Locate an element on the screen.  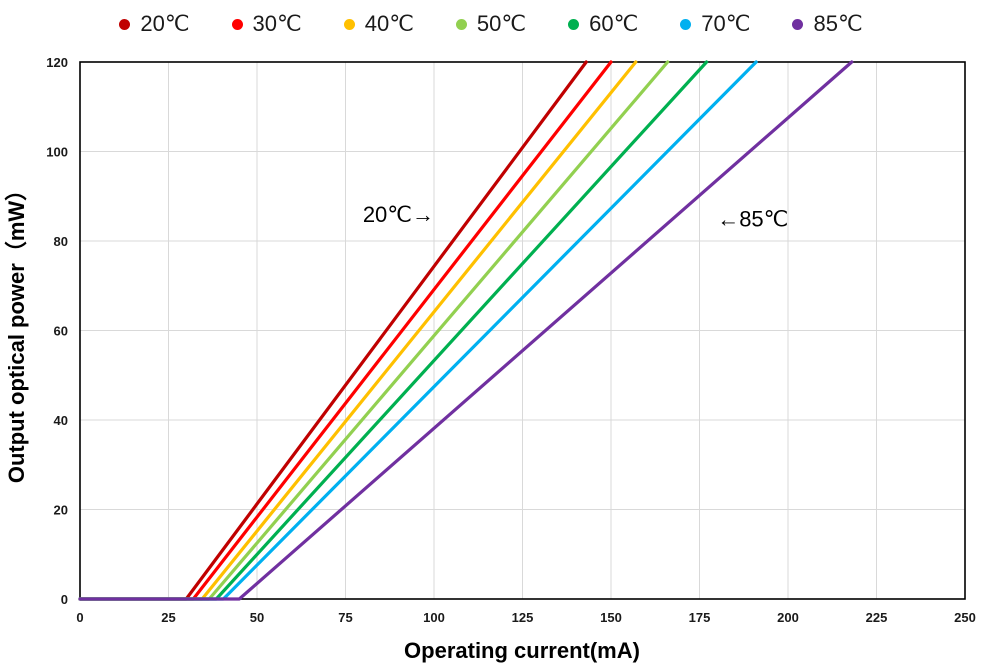
legend-label: 40℃ is located at coordinates (389, 23).